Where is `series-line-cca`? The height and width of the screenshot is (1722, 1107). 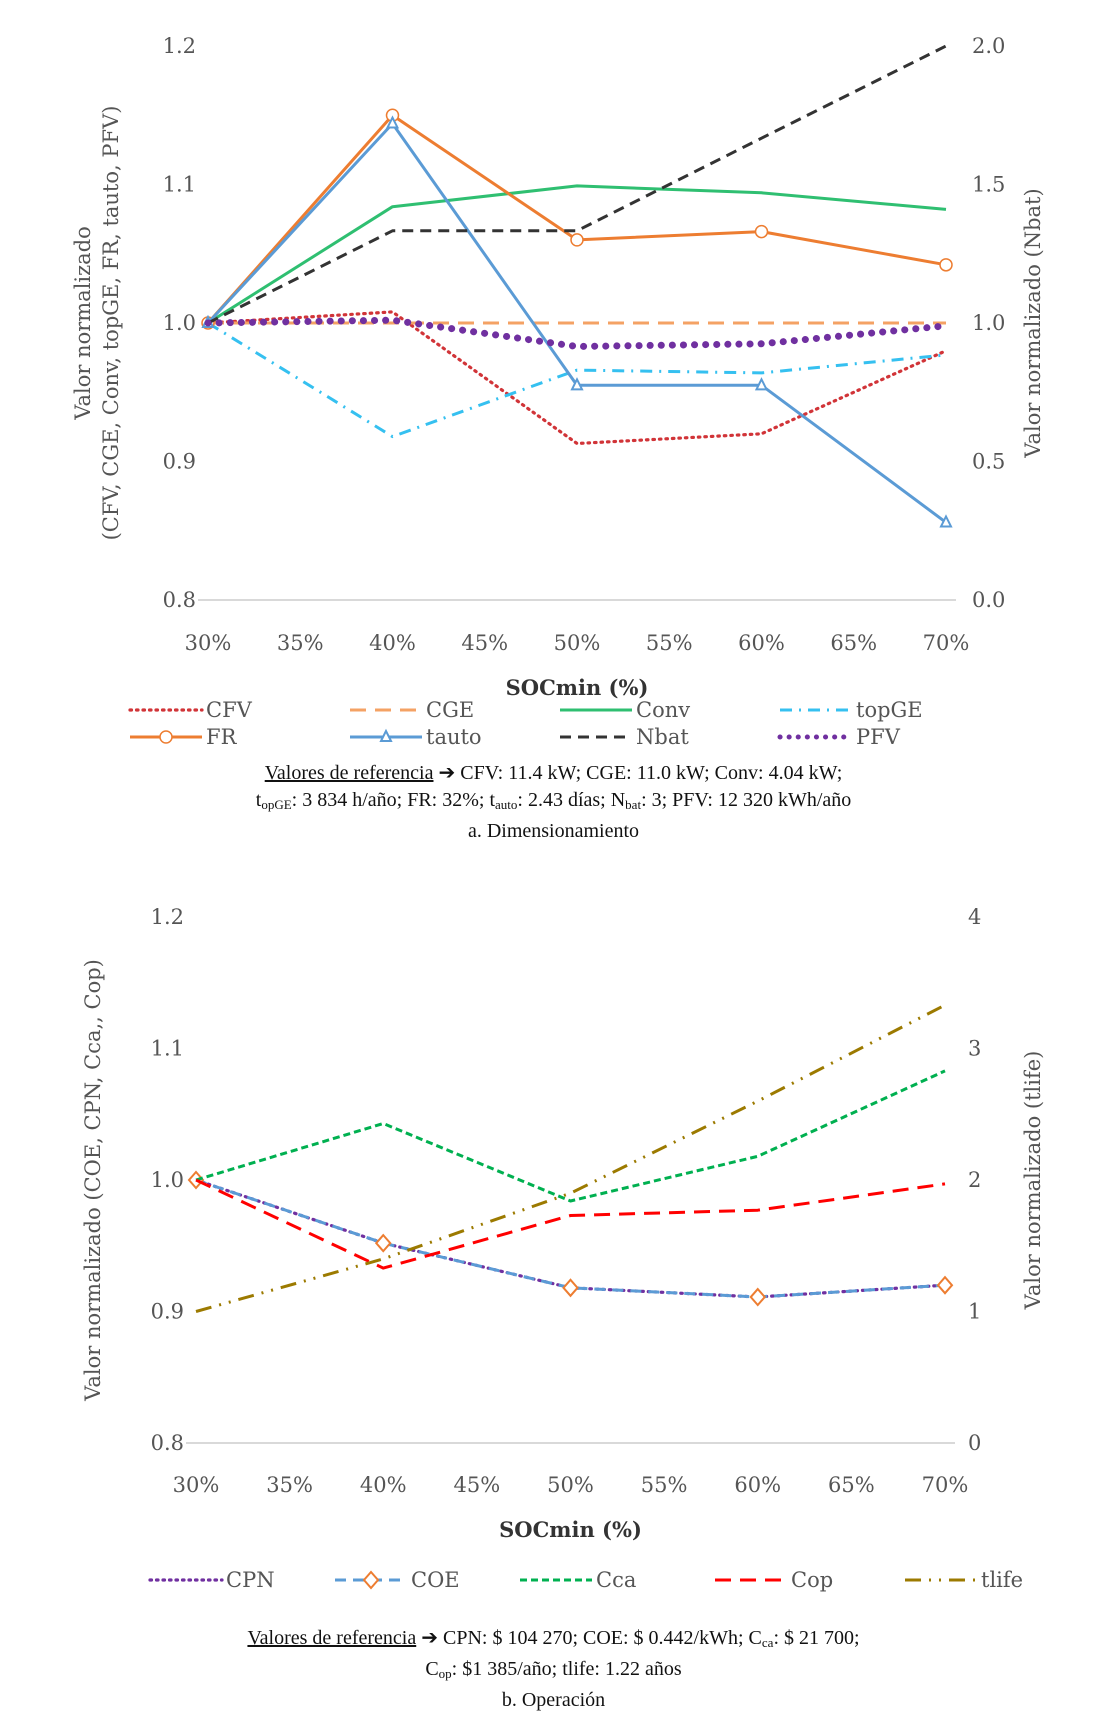
series-line-cca is located at coordinates (570, 1136).